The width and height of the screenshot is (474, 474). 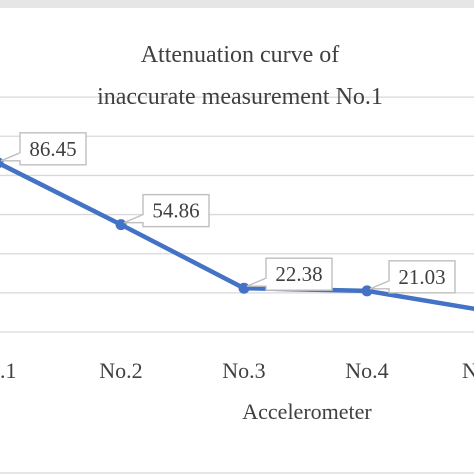 I want to click on data-label-callout: 86.45, so click(x=43, y=149).